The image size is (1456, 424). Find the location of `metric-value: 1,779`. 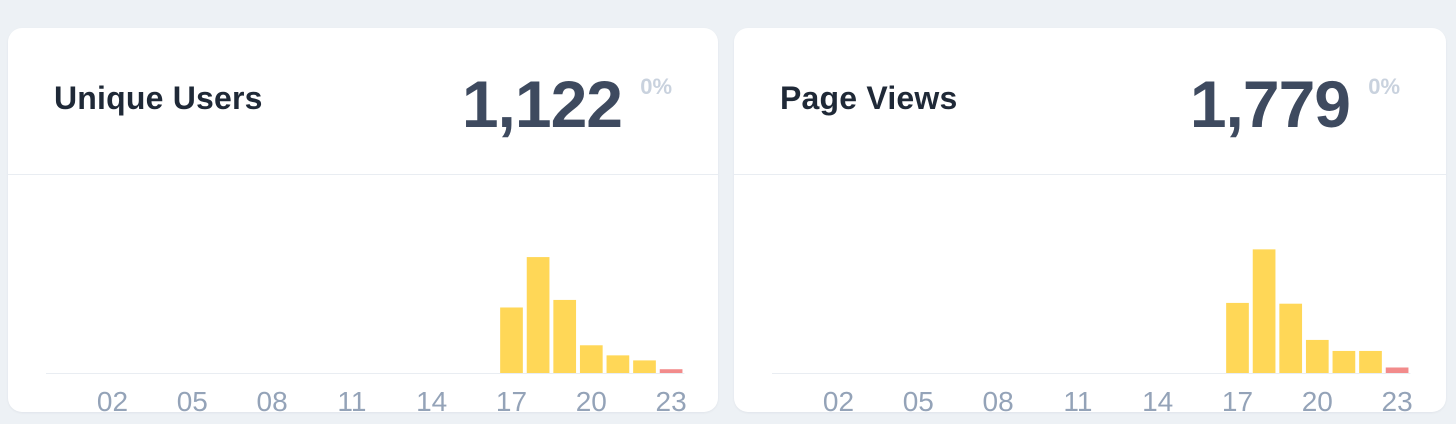

metric-value: 1,779 is located at coordinates (1270, 104).